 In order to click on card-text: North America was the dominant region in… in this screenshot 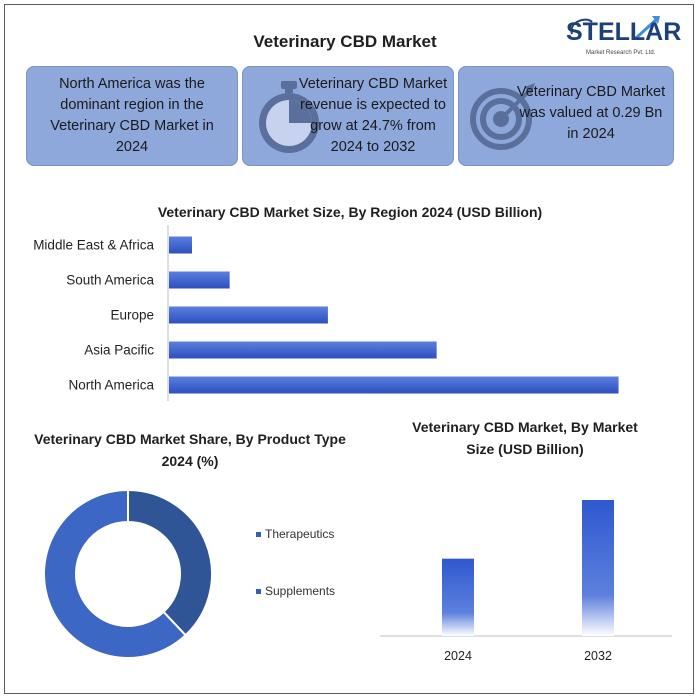, I will do `click(132, 115)`.